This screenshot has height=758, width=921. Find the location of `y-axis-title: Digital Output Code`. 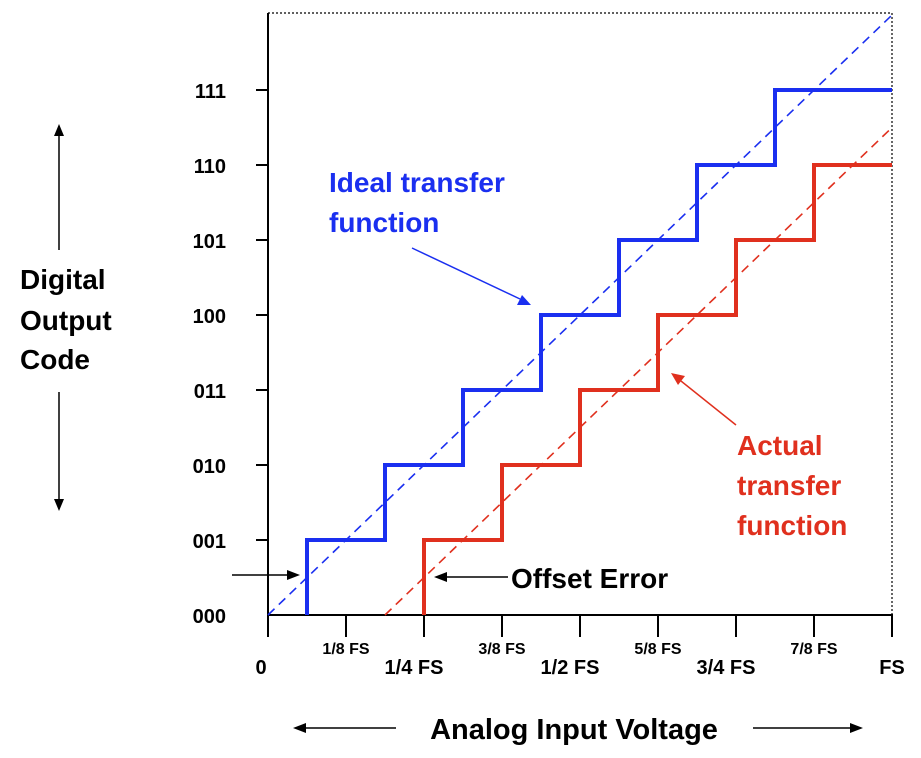

y-axis-title: Digital Output Code is located at coordinates (66, 317).